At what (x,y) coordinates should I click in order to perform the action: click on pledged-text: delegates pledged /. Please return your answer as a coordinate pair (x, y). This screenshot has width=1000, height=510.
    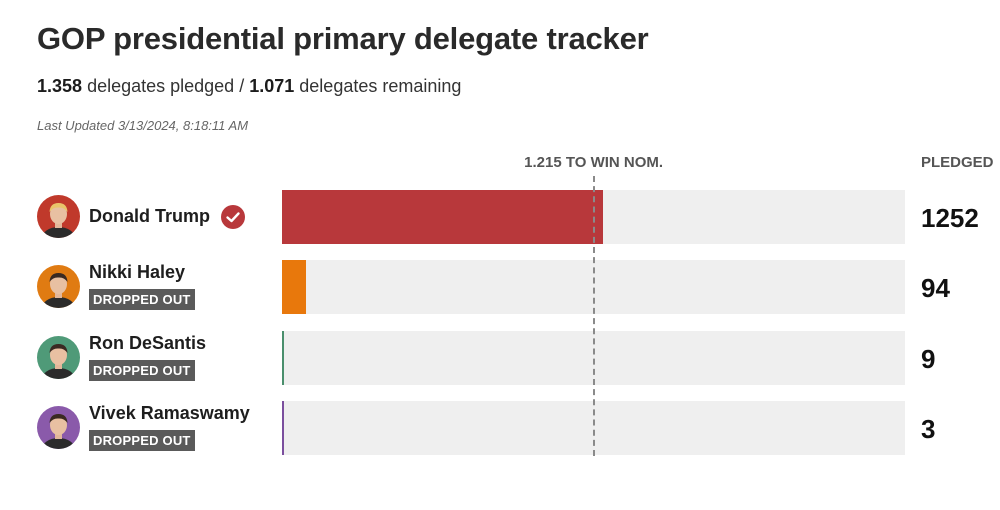
    Looking at the image, I should click on (166, 86).